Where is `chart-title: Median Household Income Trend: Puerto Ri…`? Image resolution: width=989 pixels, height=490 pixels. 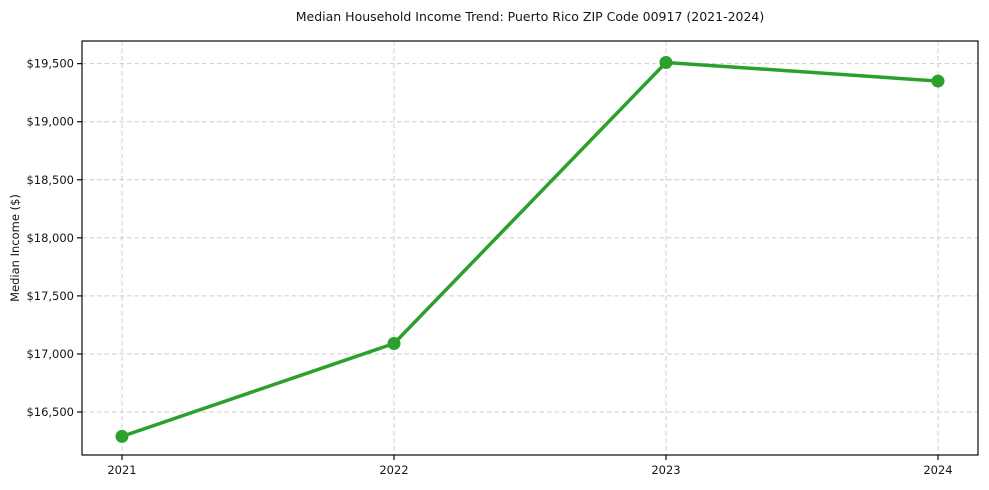
chart-title: Median Household Income Trend: Puerto Ri… is located at coordinates (530, 16).